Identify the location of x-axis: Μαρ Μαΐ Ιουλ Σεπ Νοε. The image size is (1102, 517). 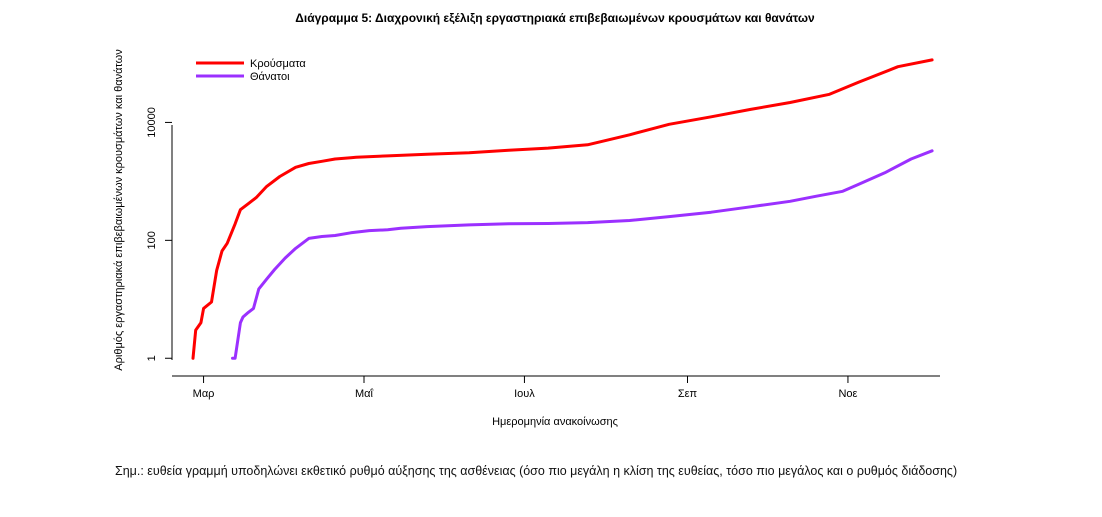
(556, 387).